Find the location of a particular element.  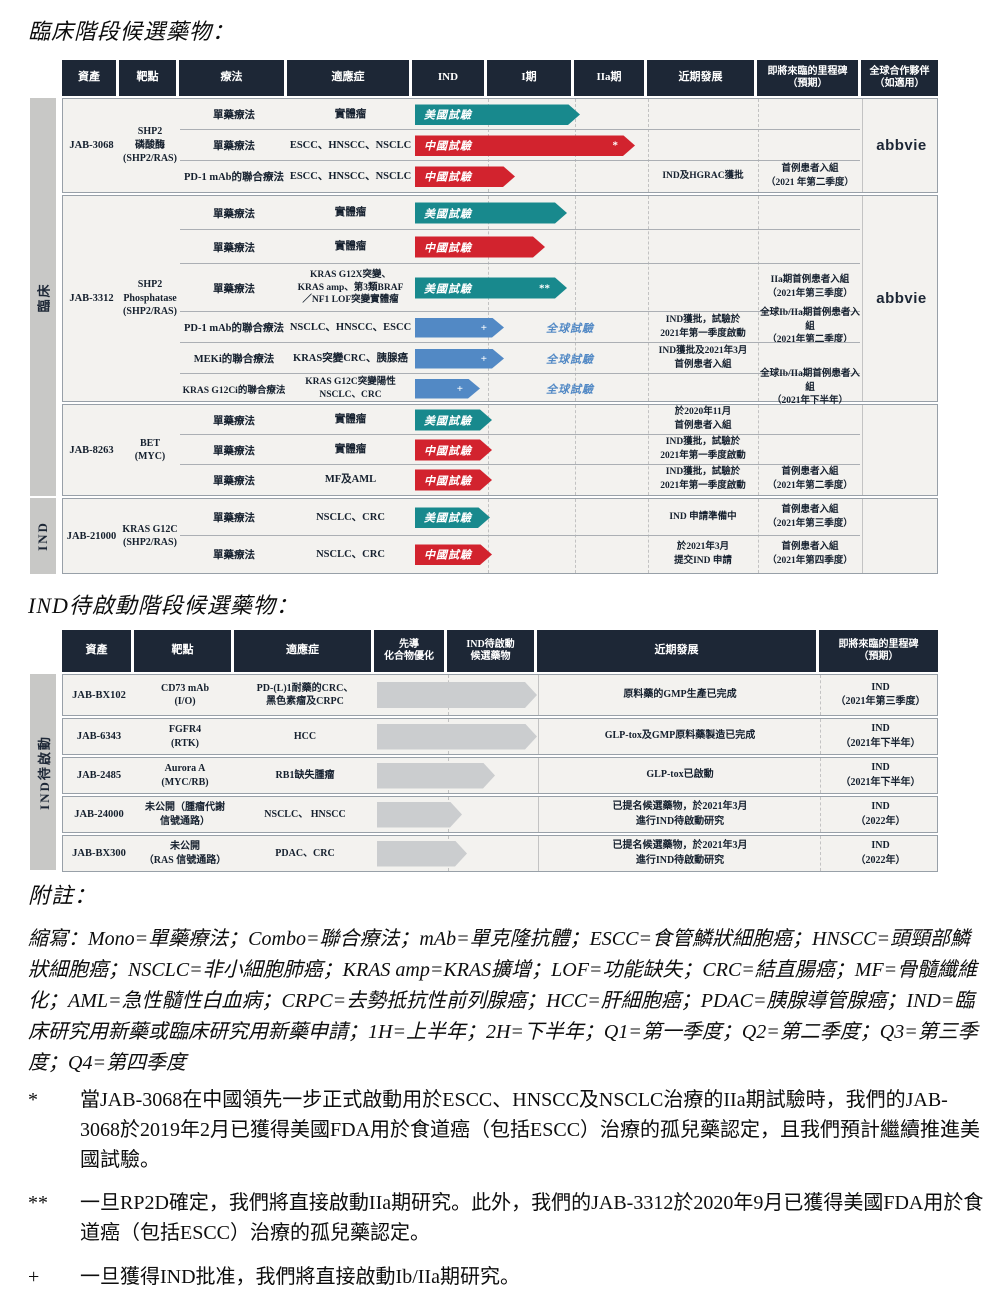

stage-label-ind: IND is located at coordinates (43, 536).